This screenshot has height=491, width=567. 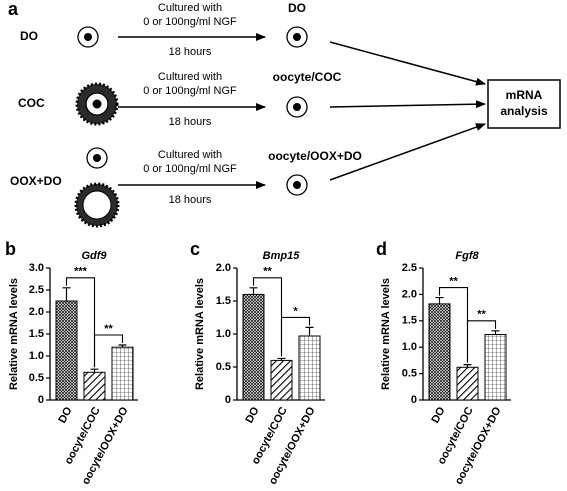 What do you see at coordinates (13, 9) in the screenshot?
I see `panel-label: a` at bounding box center [13, 9].